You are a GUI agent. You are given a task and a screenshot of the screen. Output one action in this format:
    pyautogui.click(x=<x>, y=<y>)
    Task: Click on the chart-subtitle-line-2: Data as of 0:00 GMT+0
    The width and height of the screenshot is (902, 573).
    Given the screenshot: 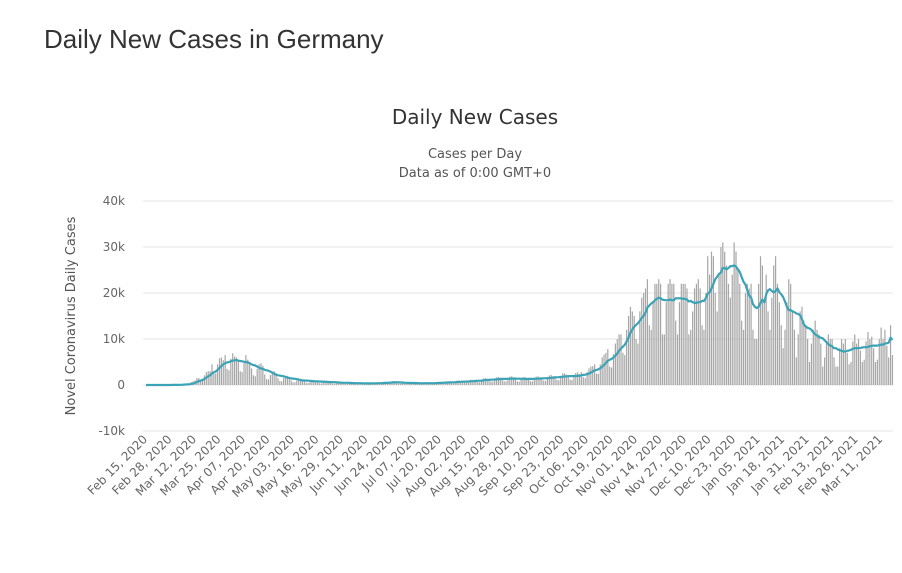 What is the action you would take?
    pyautogui.click(x=475, y=173)
    